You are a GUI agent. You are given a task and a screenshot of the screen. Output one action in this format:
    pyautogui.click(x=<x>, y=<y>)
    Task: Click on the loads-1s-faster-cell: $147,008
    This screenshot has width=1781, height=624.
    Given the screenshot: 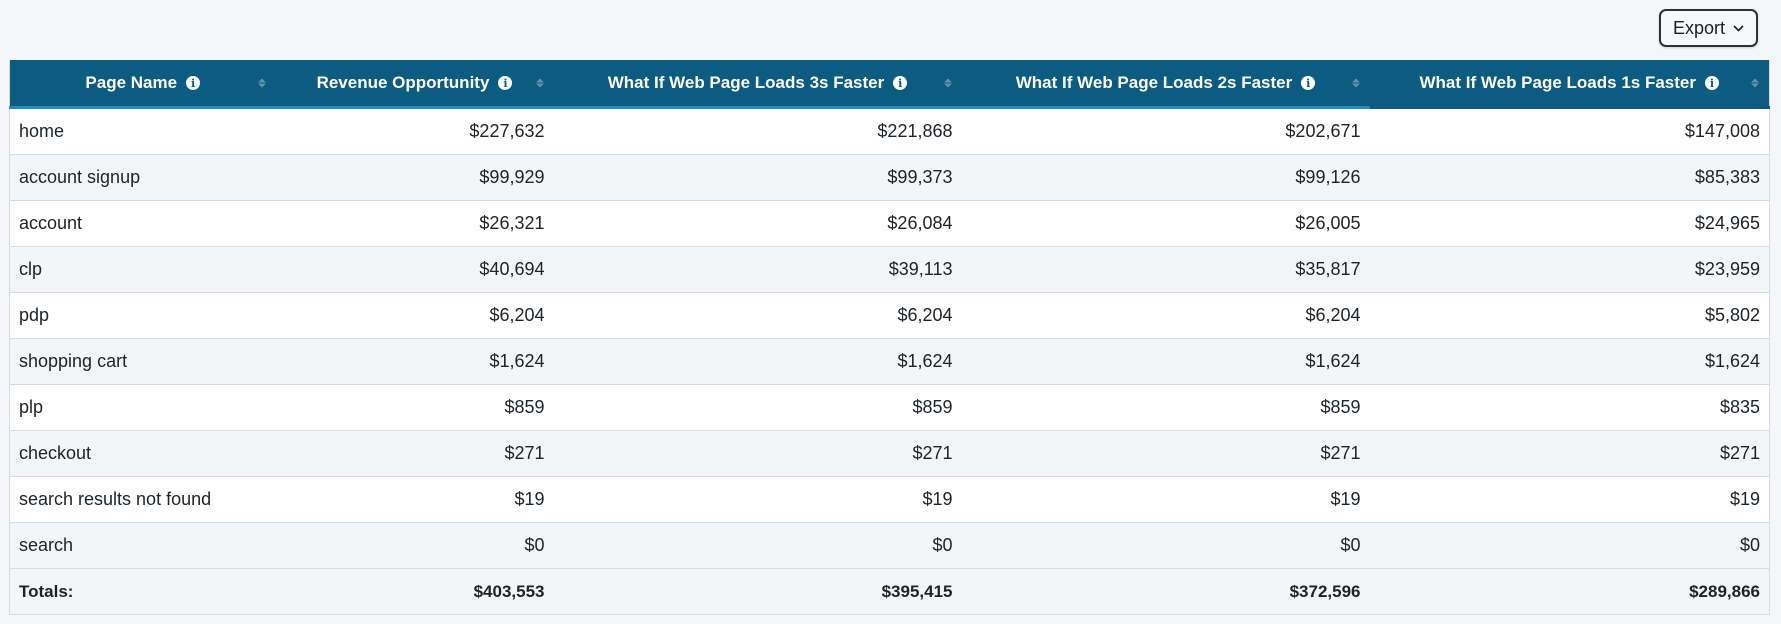 What is the action you would take?
    pyautogui.click(x=1569, y=131)
    